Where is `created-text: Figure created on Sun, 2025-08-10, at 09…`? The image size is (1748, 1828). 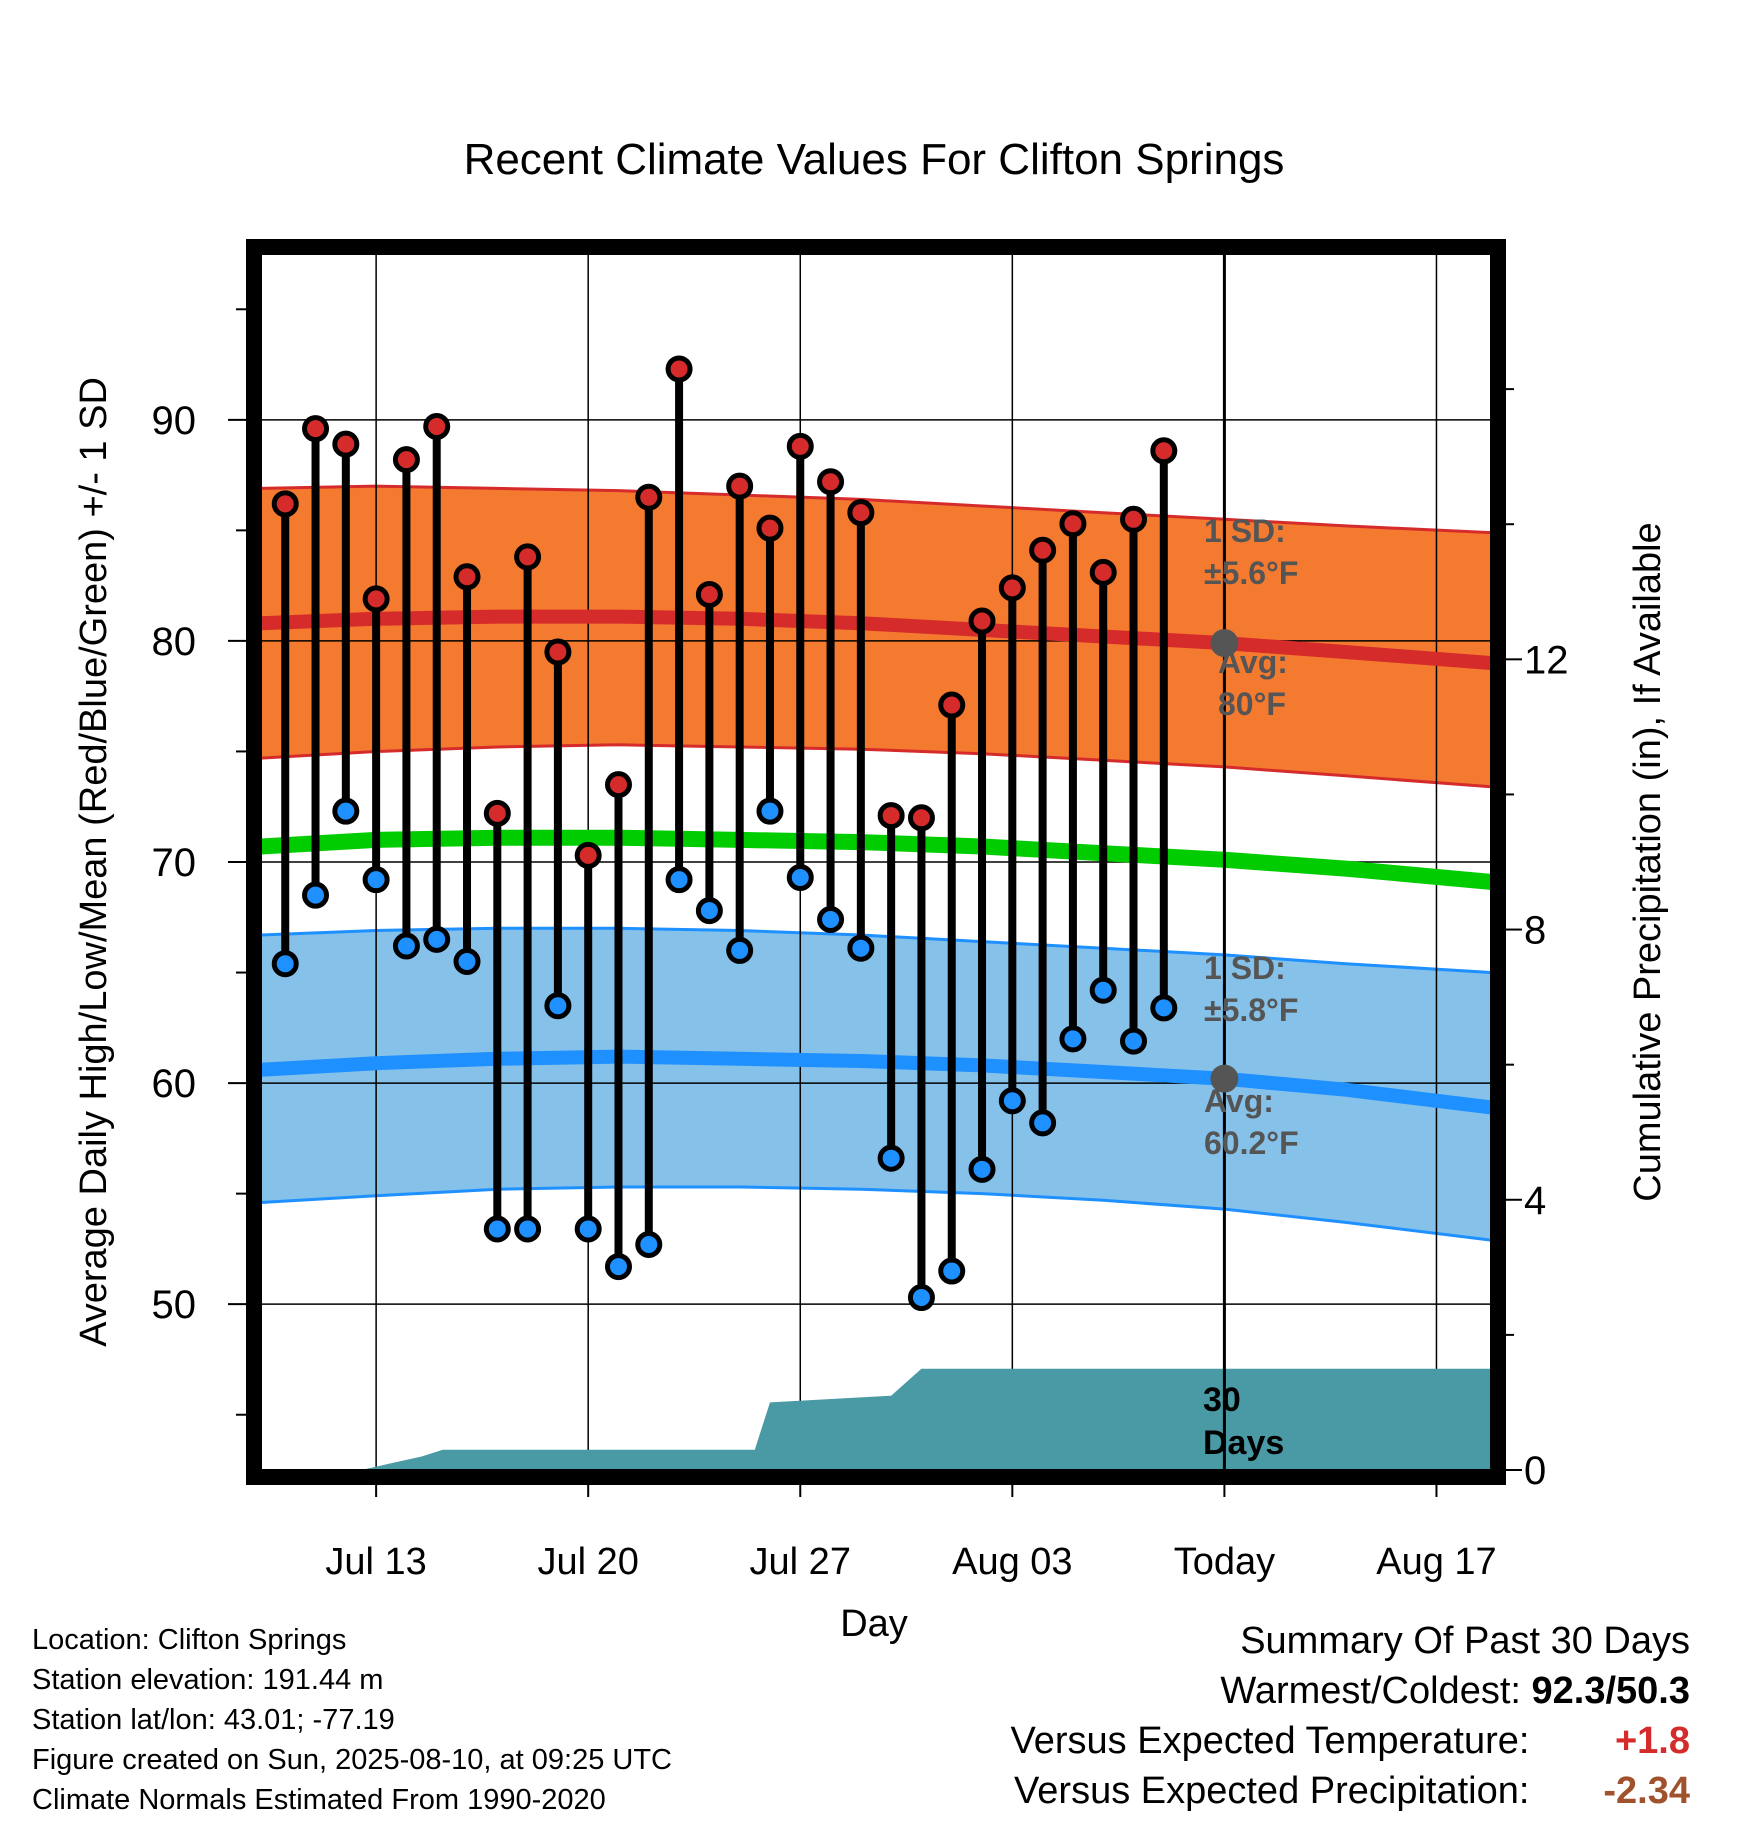 created-text: Figure created on Sun, 2025-08-10, at 09… is located at coordinates (352, 1760).